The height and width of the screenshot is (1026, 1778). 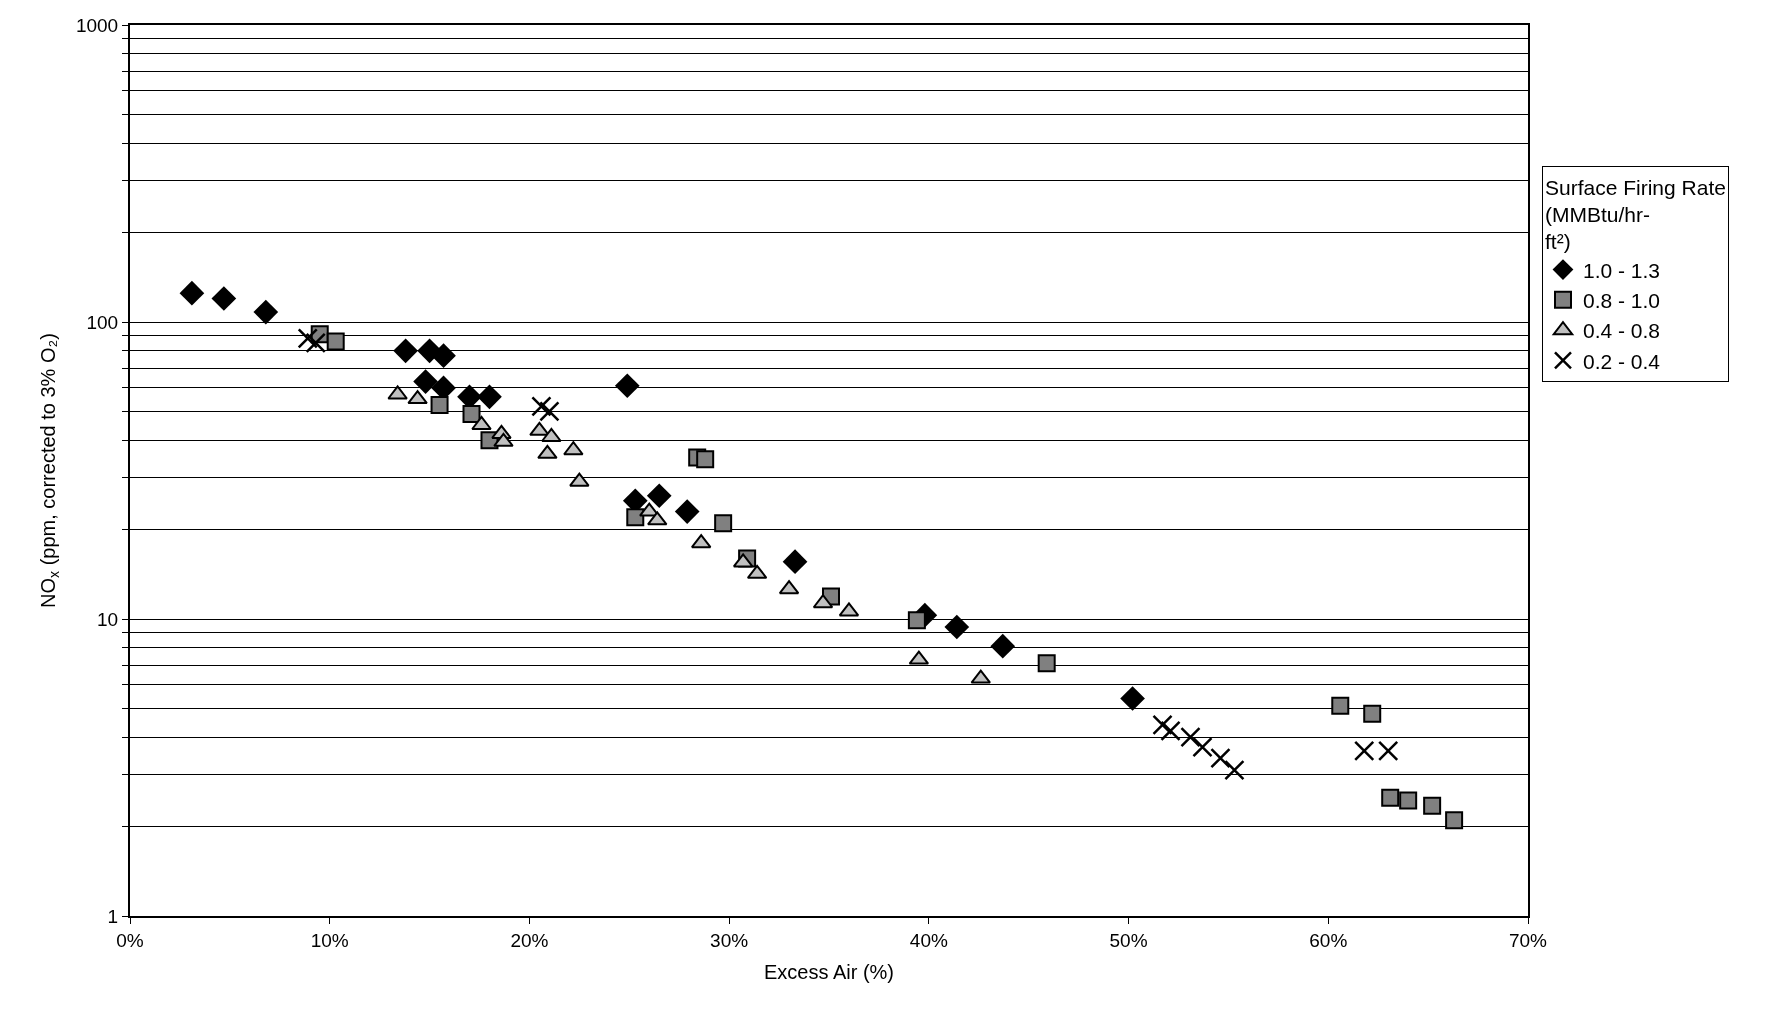 What do you see at coordinates (102, 322) in the screenshot?
I see `y-tick-label: 100` at bounding box center [102, 322].